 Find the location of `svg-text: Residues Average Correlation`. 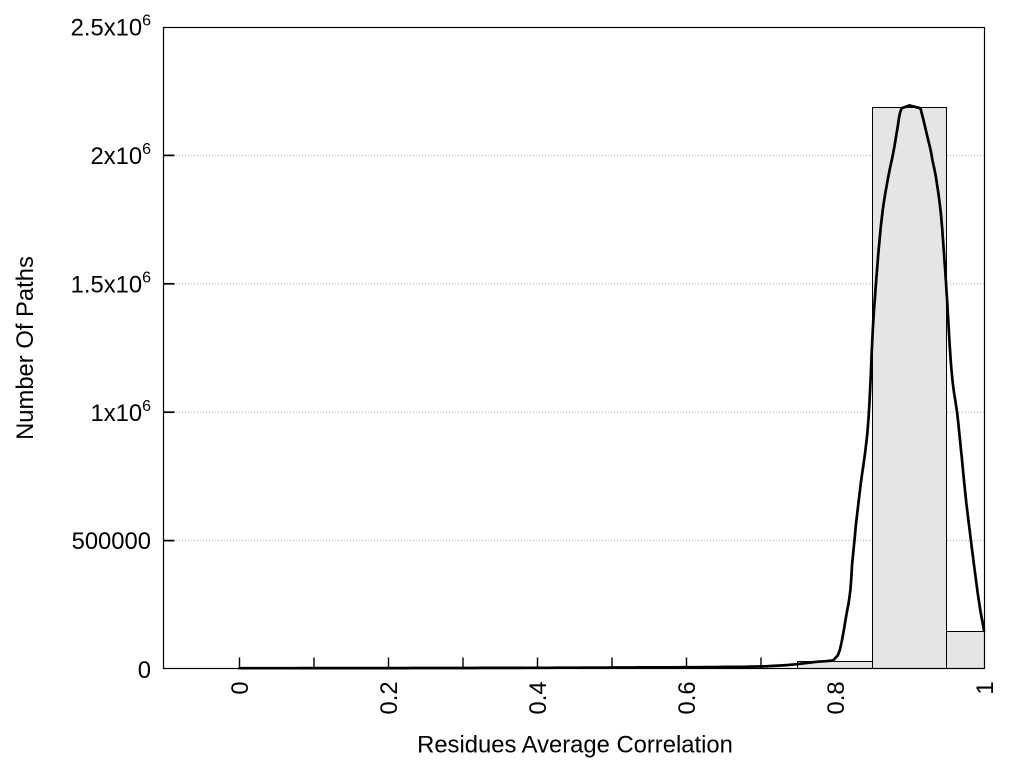

svg-text: Residues Average Correlation is located at coordinates (575, 744).